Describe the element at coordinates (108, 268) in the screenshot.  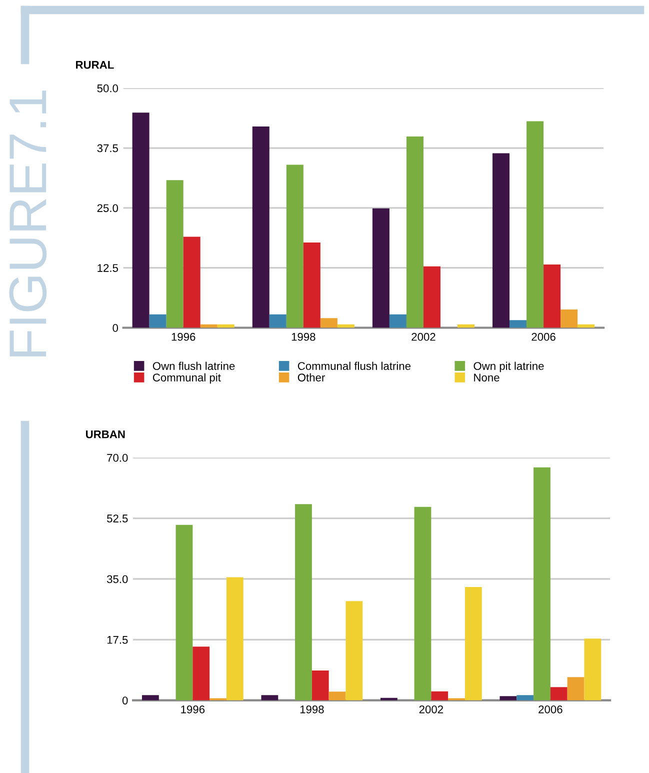
I see `y-tick-label: 12.5` at that location.